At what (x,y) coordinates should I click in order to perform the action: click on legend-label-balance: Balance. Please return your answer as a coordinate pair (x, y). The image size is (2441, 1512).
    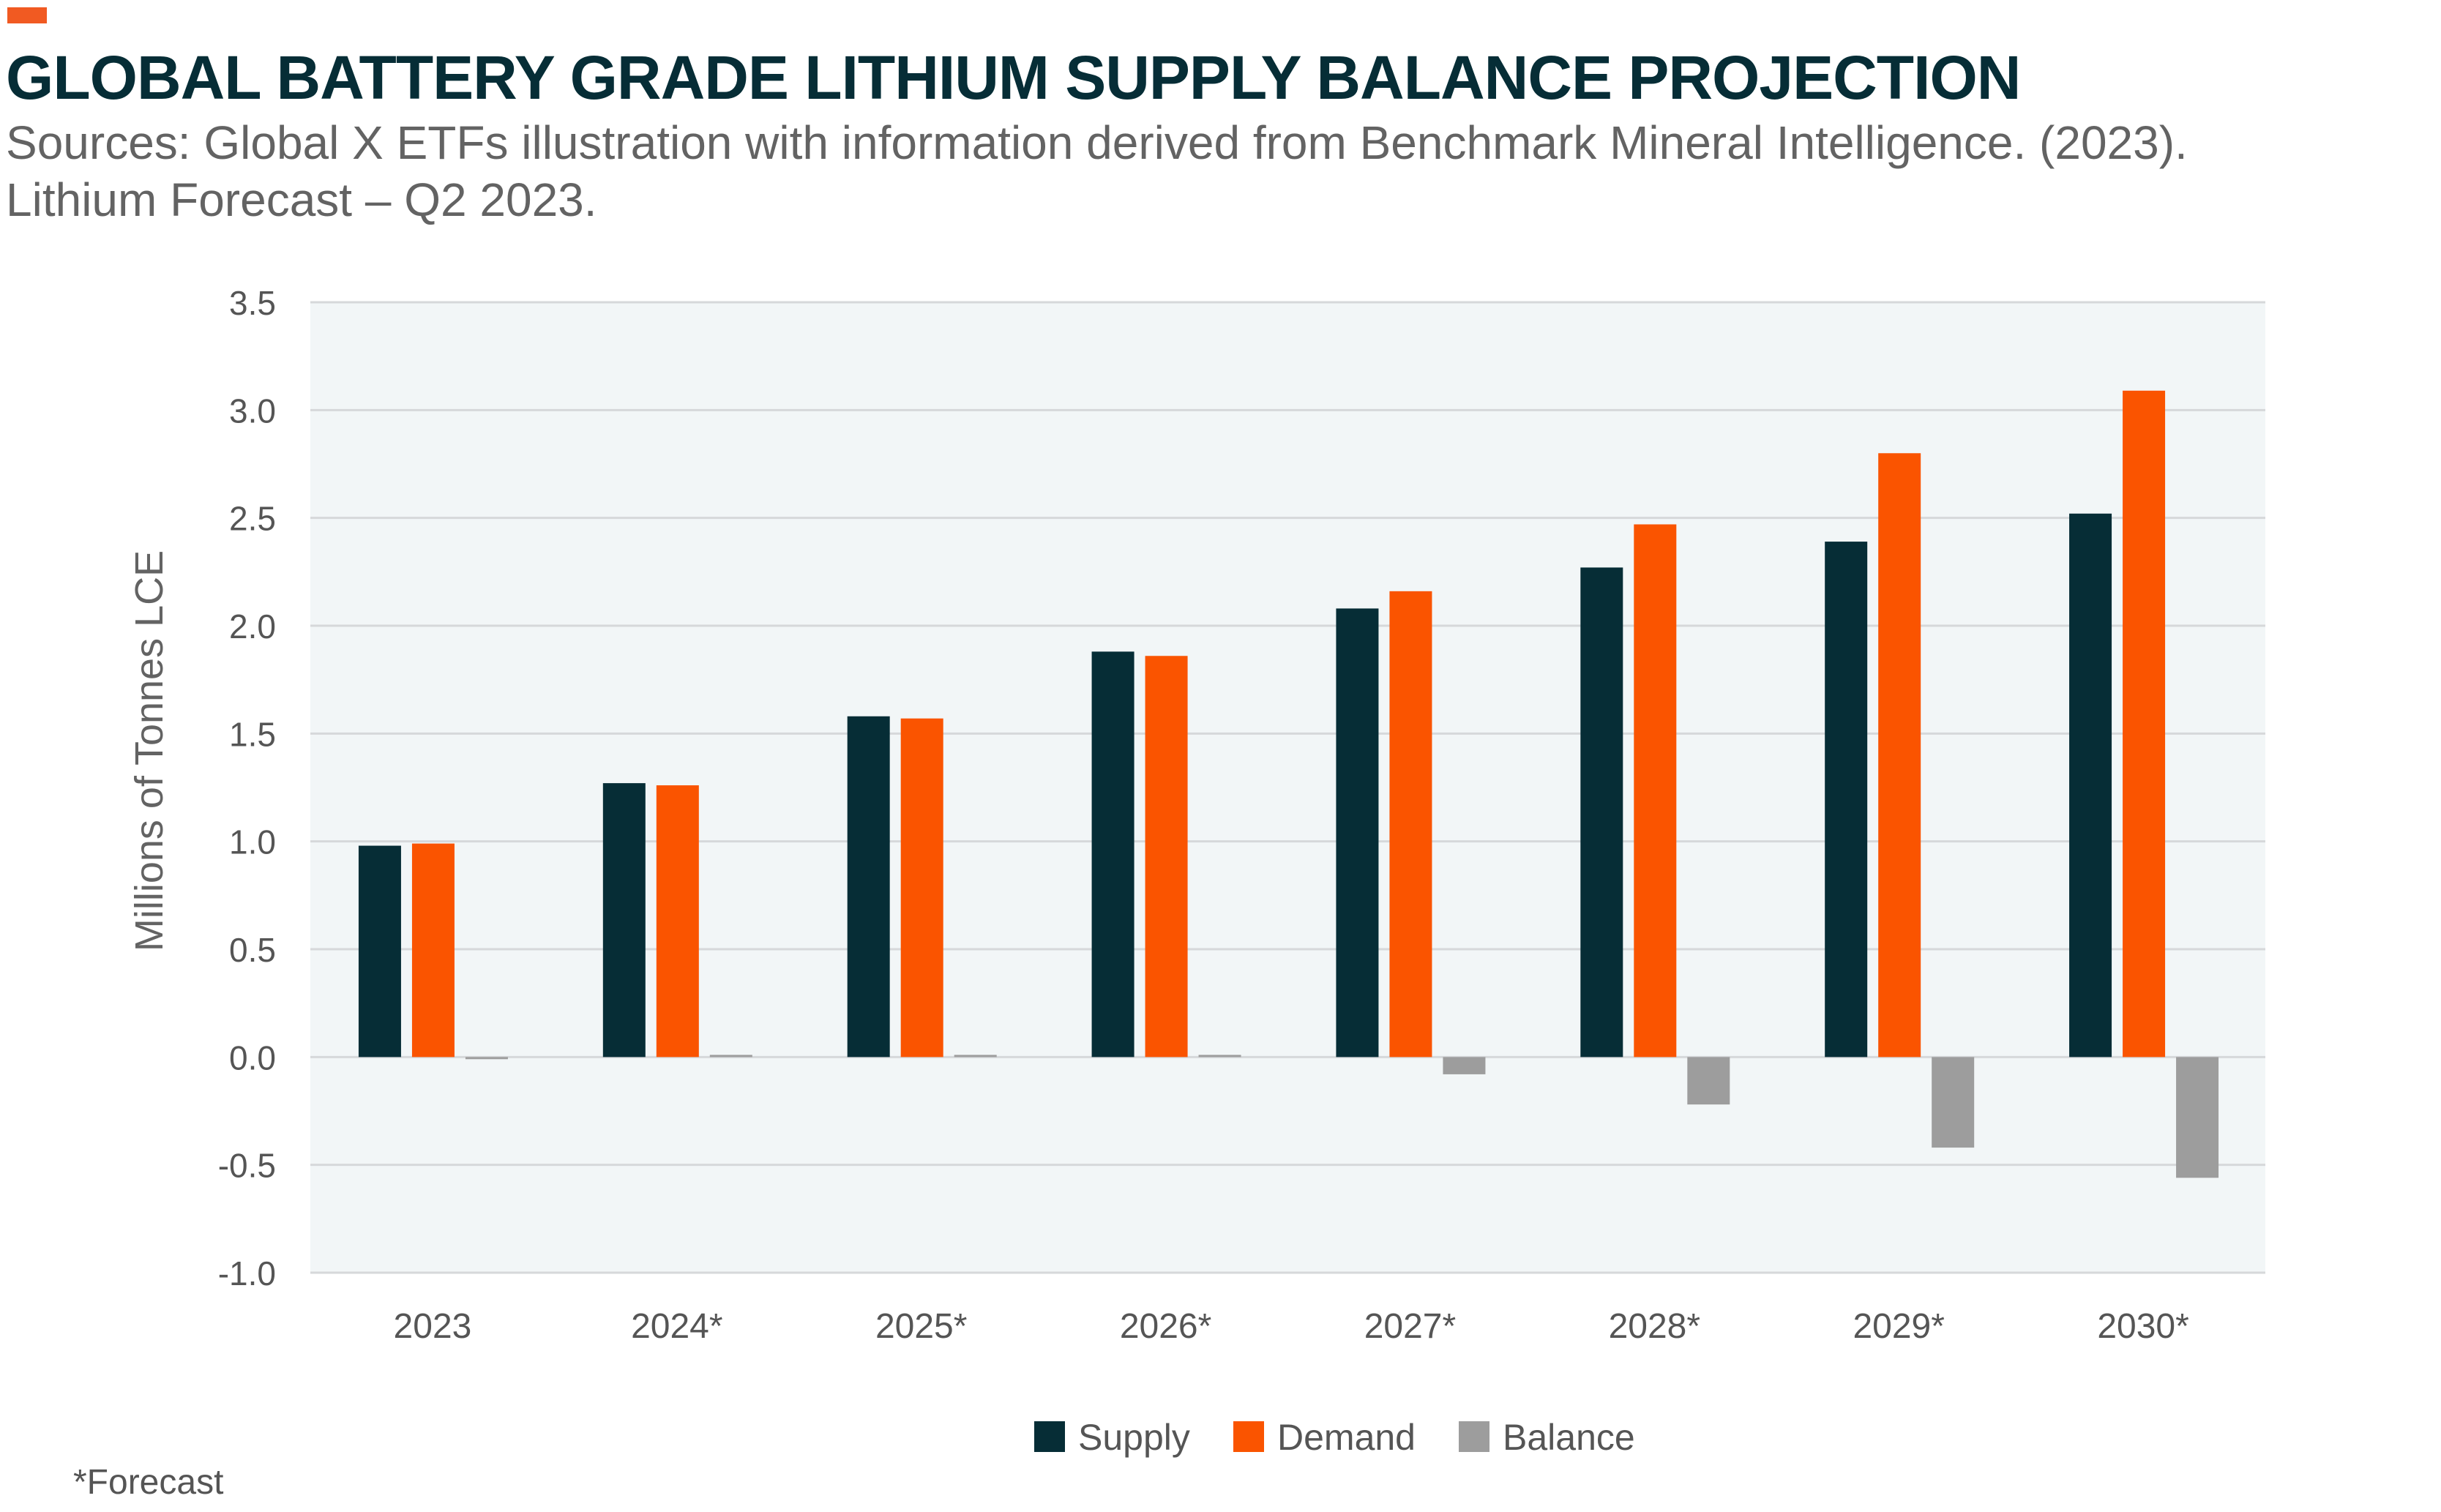
    Looking at the image, I should click on (1569, 1437).